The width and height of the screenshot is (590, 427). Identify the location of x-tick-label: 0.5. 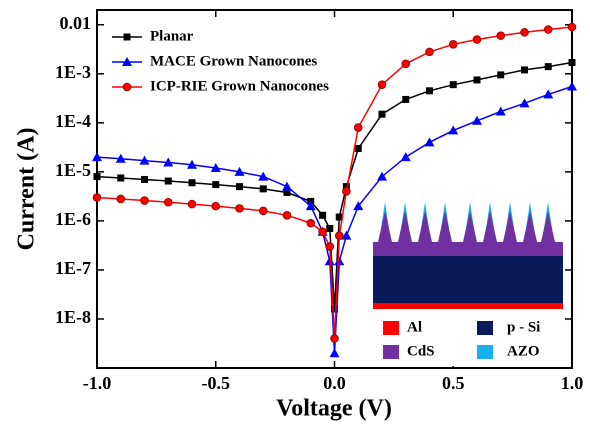
(453, 383).